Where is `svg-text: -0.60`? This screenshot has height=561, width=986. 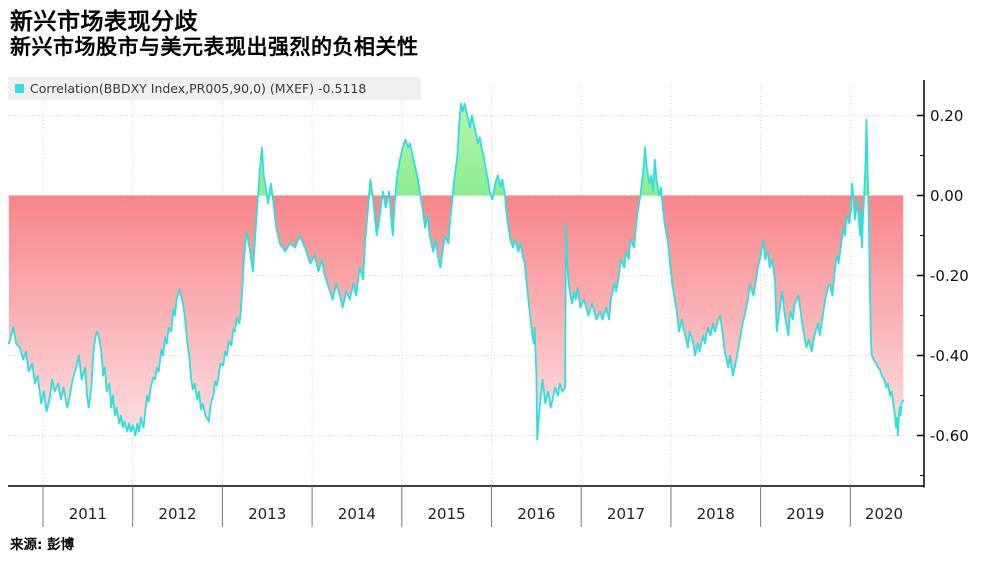 svg-text: -0.60 is located at coordinates (949, 436).